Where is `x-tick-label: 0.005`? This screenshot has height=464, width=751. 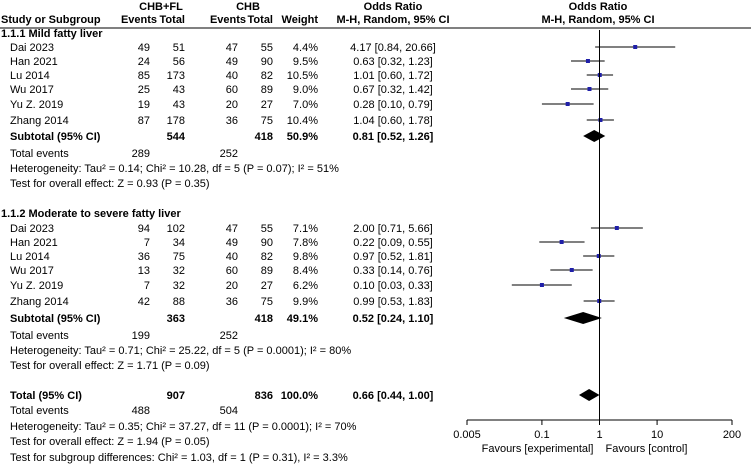 x-tick-label: 0.005 is located at coordinates (467, 435).